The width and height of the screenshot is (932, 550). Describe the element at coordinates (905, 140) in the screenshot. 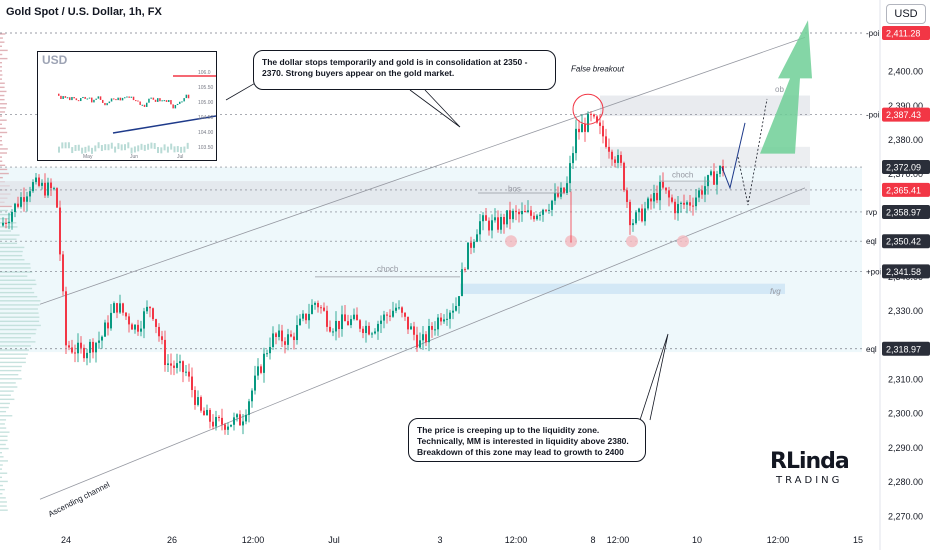

I see `y-tick-label: 2,380.00` at that location.